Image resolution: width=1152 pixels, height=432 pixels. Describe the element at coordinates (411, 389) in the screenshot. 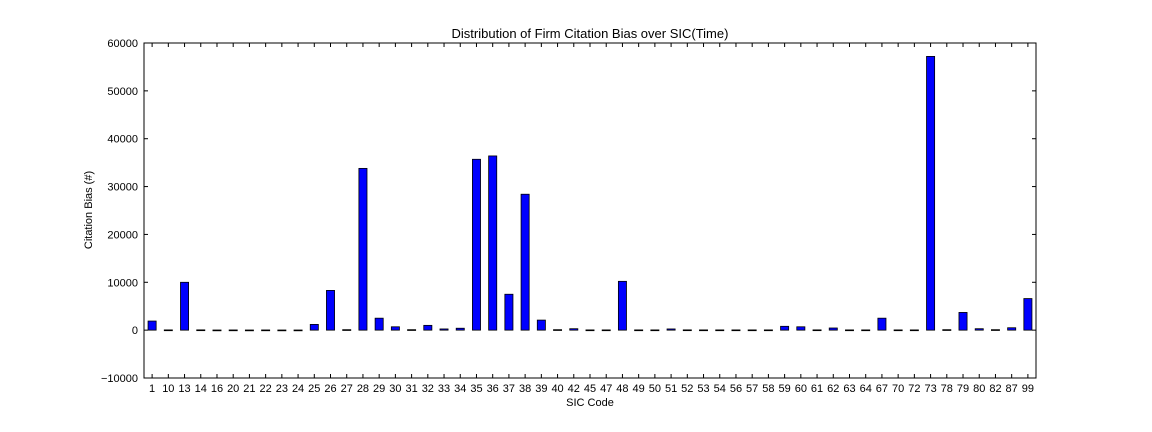

I see `x-tick-label: 31` at that location.